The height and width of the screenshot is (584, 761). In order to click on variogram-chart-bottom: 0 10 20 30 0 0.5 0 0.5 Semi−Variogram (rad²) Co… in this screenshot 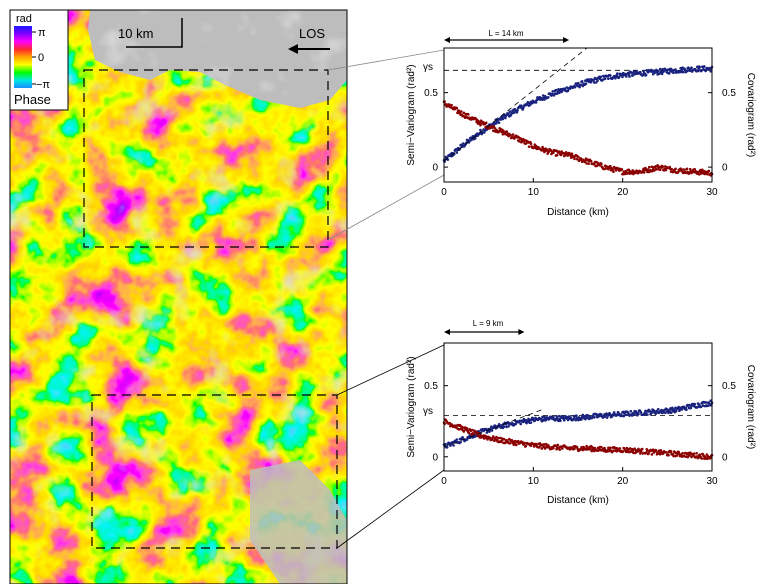, I will do `click(581, 412)`.